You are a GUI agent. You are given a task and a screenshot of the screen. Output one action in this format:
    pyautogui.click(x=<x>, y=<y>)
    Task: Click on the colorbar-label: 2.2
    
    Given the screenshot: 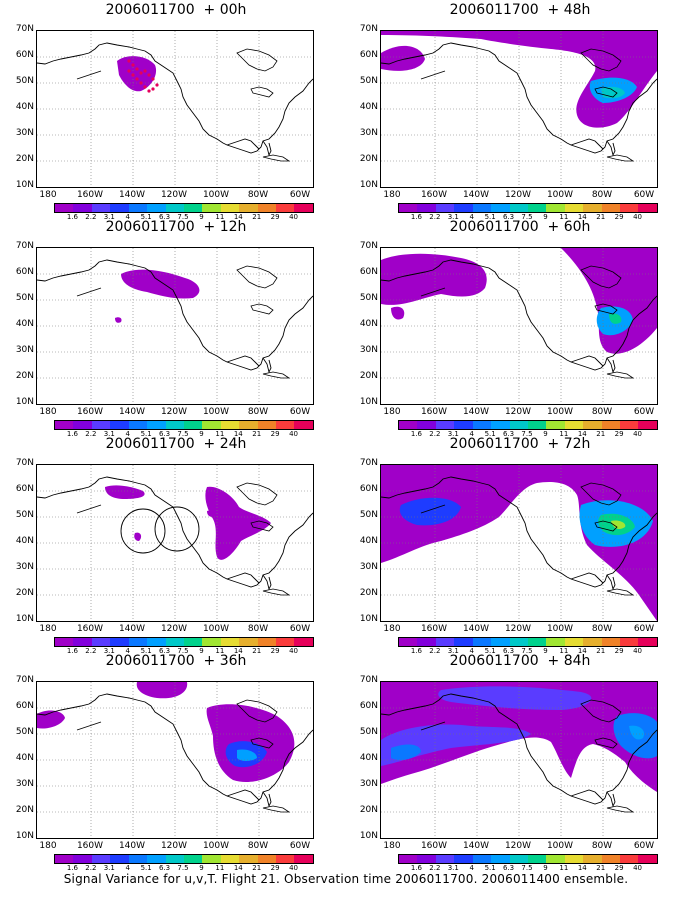 What is the action you would take?
    pyautogui.click(x=91, y=651)
    